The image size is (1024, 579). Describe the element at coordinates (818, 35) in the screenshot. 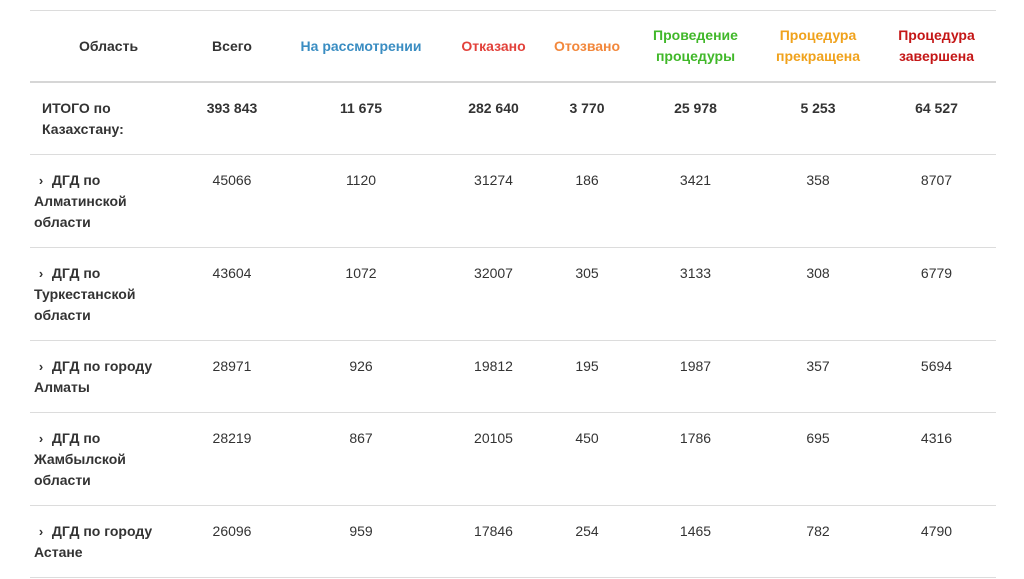

I see `header-stopped-line1: Процедура` at that location.